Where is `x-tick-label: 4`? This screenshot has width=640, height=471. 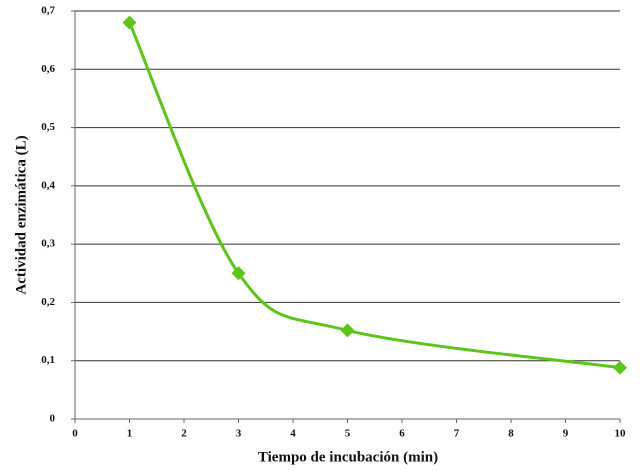
x-tick-label: 4 is located at coordinates (293, 434).